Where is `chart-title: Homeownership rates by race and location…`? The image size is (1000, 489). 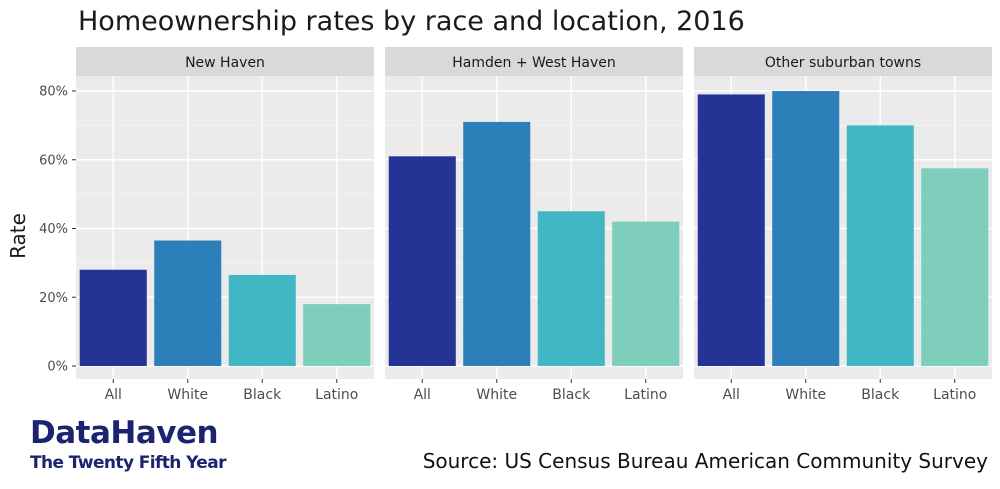 chart-title: Homeownership rates by race and location… is located at coordinates (411, 21).